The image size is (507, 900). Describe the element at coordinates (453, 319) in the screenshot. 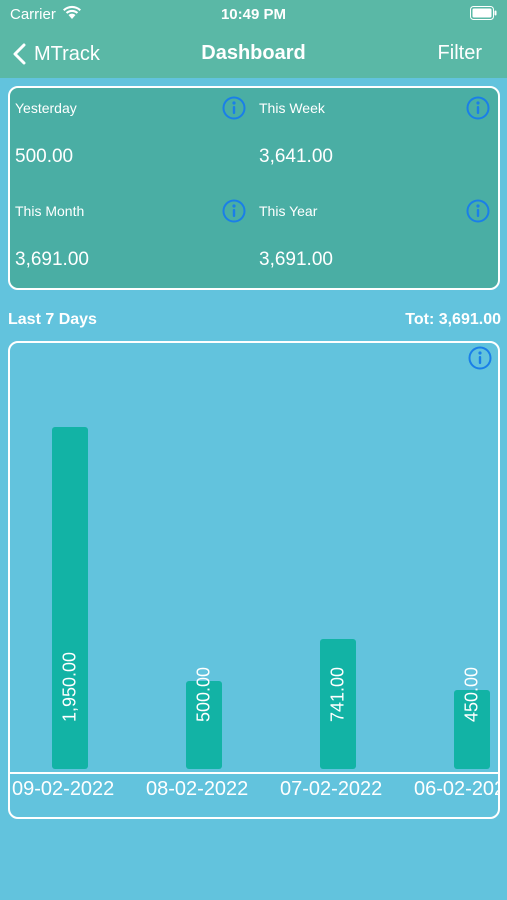

I see `chart-total: Tot: 3,691.00` at that location.